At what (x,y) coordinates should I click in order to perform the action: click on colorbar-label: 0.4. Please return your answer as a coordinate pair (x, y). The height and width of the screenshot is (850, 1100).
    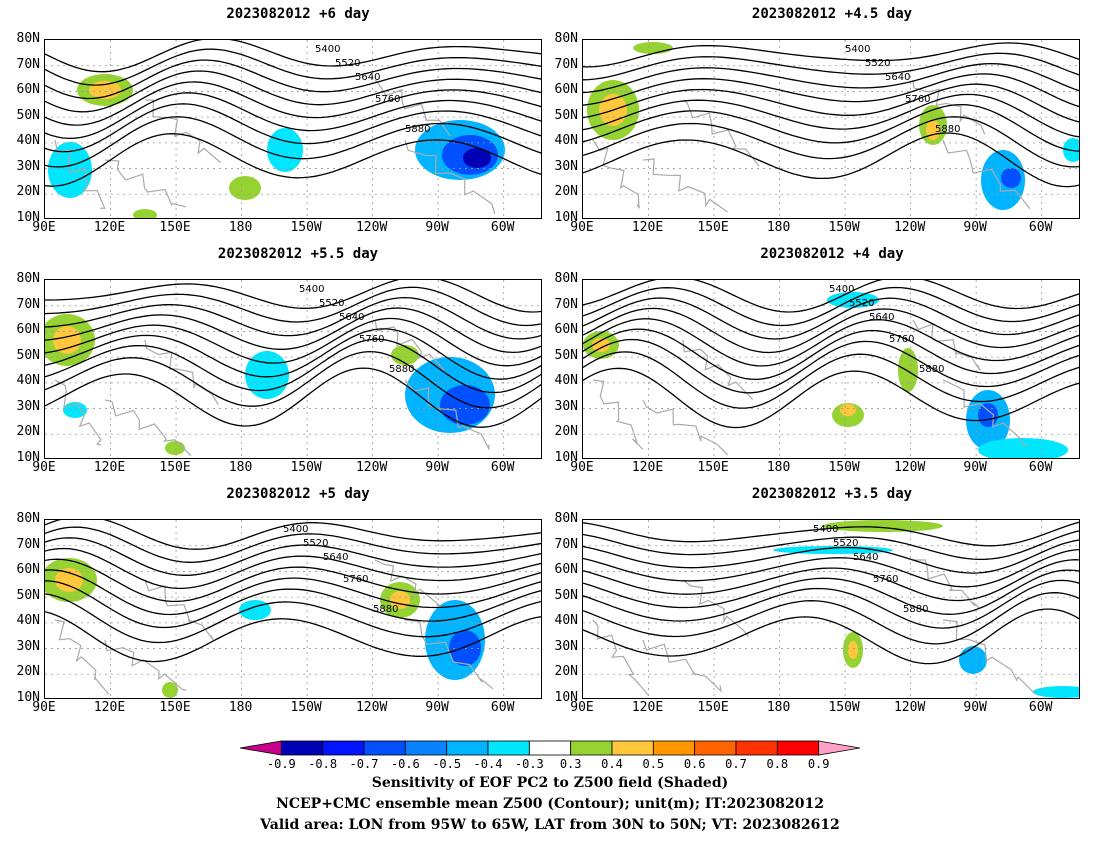
    Looking at the image, I should click on (612, 764).